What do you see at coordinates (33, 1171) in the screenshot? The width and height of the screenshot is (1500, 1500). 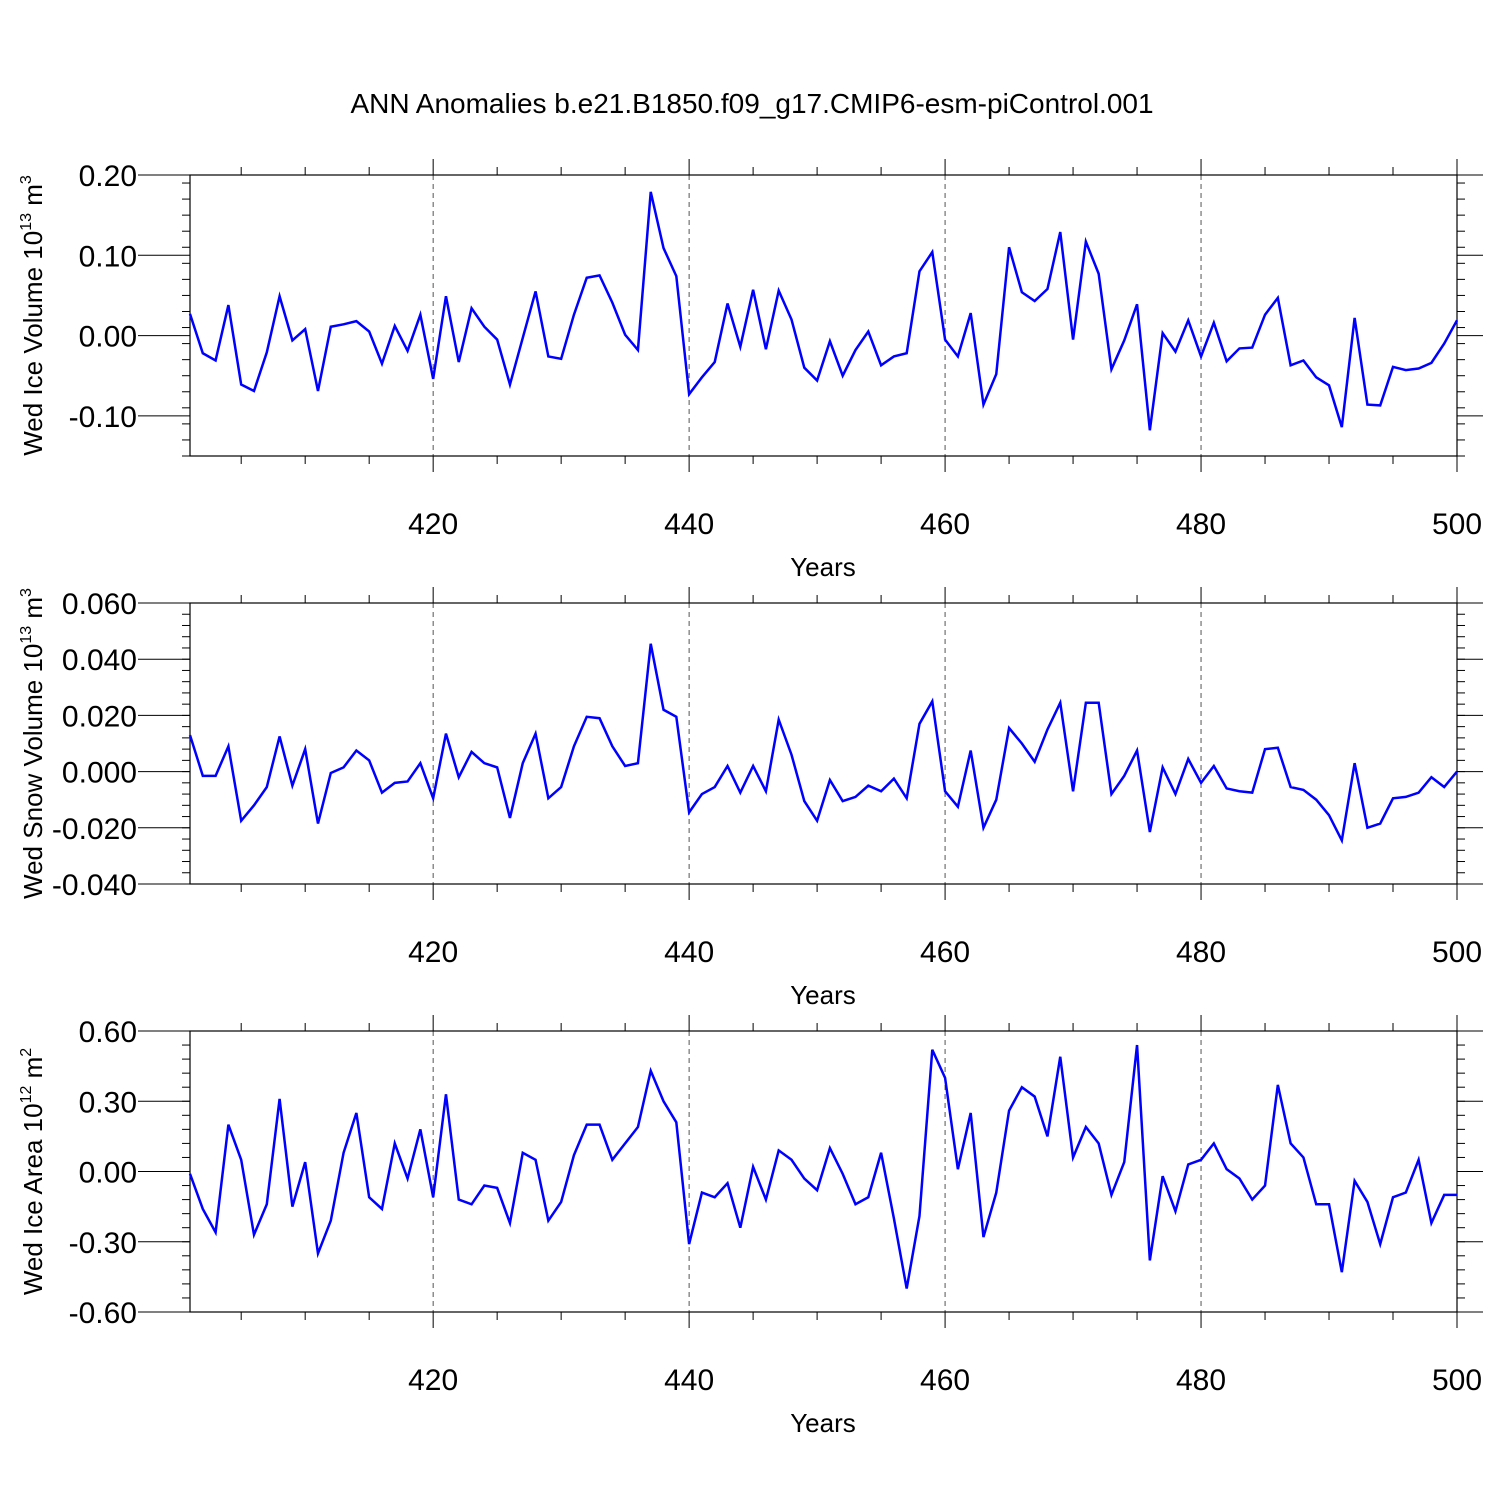 I see `y-axis-title: Wed Ice Area 1012 m2` at bounding box center [33, 1171].